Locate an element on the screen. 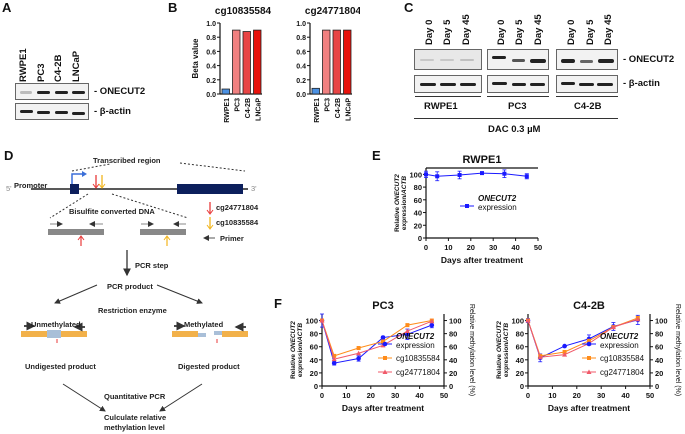 This screenshot has height=434, width=685. y2-axis-label: Relative methylation level (%) is located at coordinates (677, 350).